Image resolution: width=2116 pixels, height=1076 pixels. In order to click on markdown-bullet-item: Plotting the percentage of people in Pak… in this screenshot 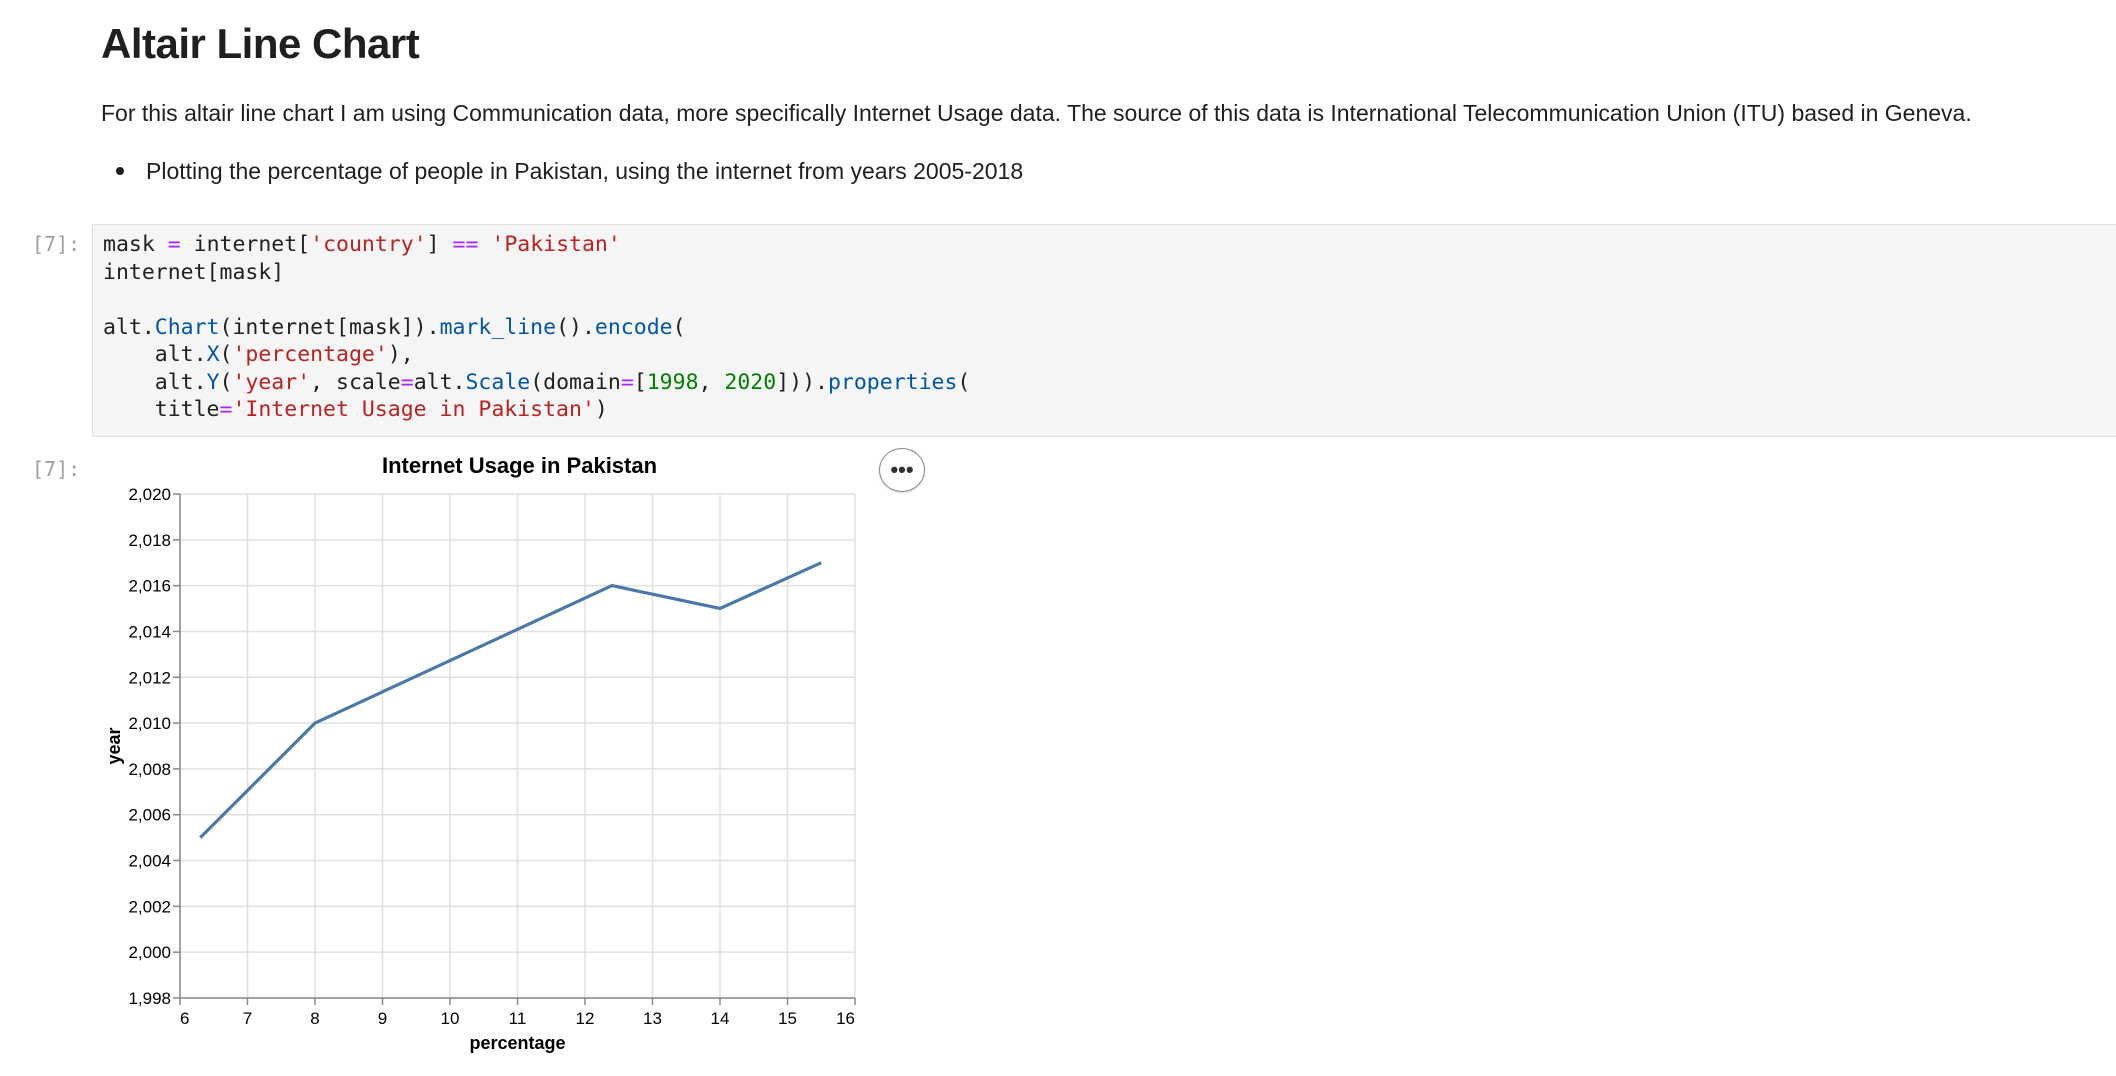, I will do `click(569, 171)`.